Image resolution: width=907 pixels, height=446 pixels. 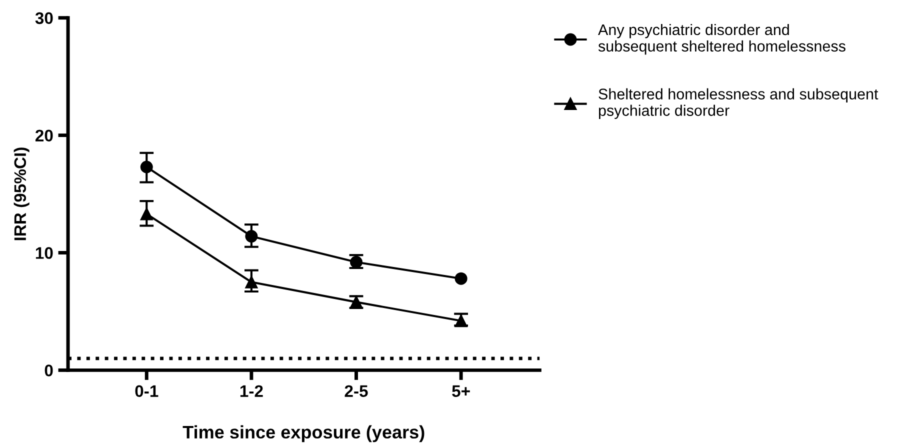 I want to click on x-tick-label: 2-5, so click(x=356, y=391).